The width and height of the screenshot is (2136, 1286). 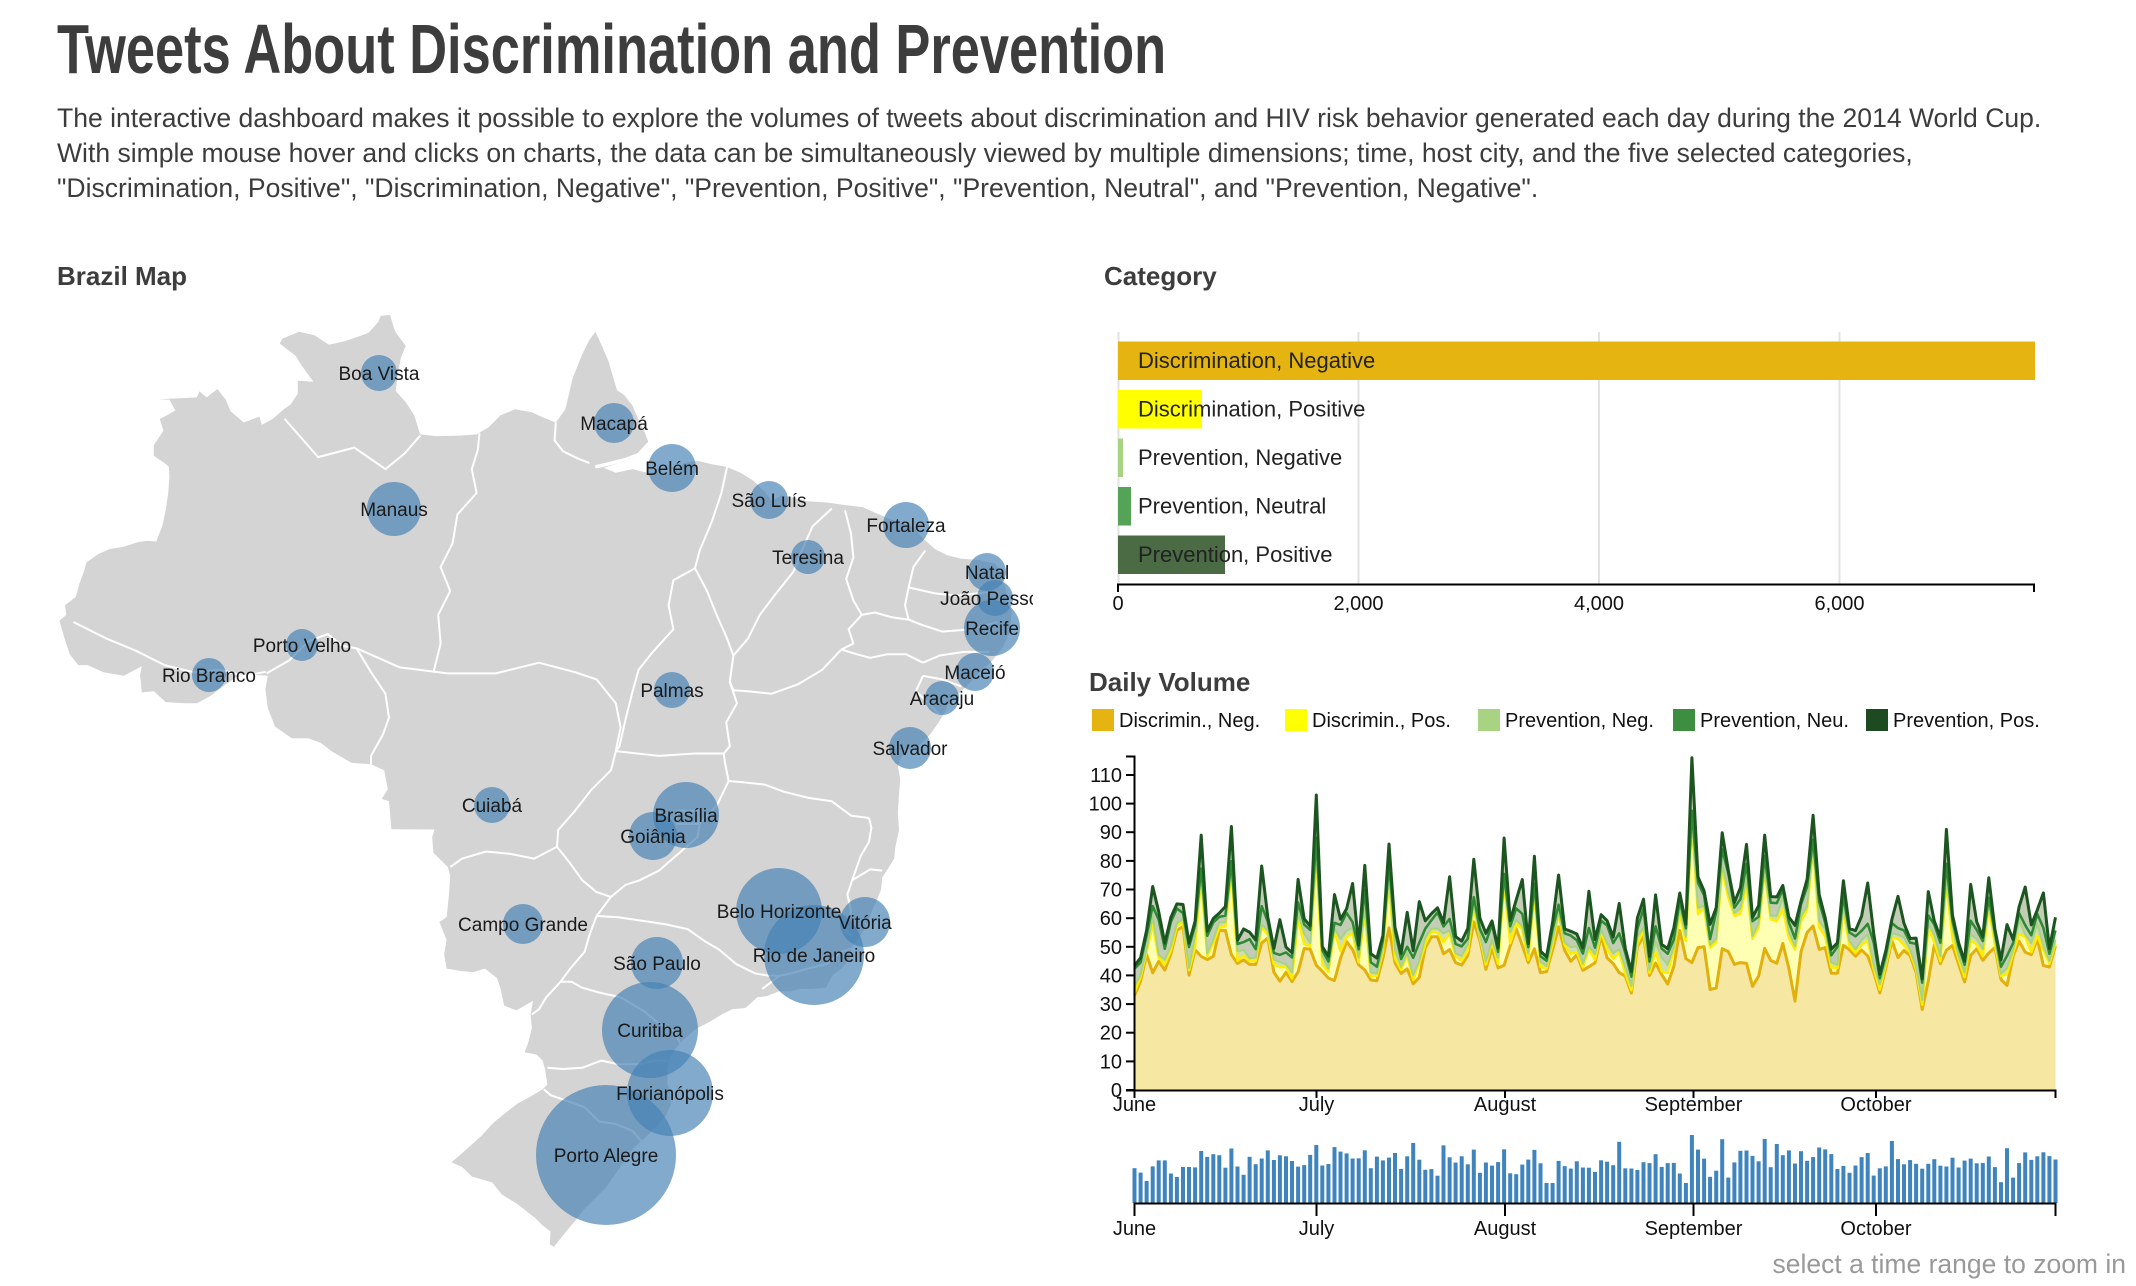 I want to click on svg-text: Discrimin., Neg., so click(x=1189, y=721).